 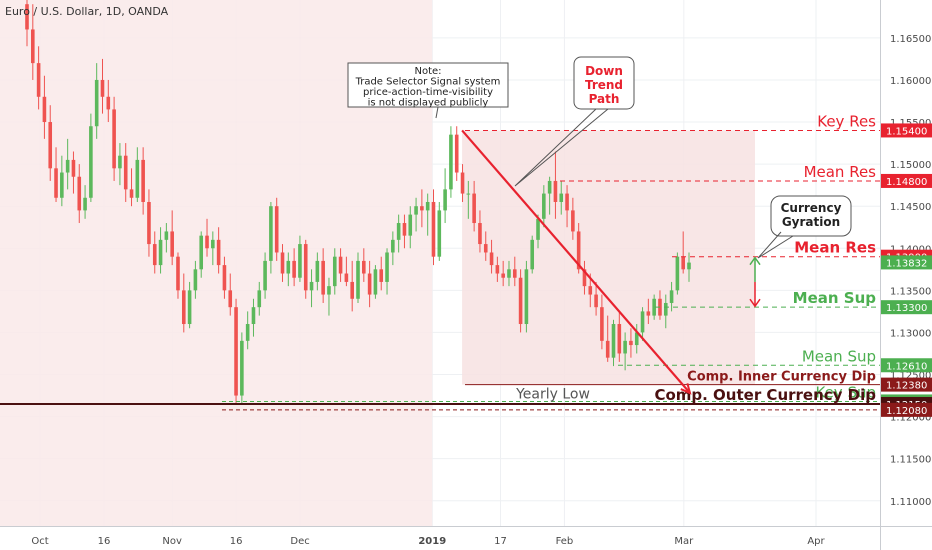 What do you see at coordinates (839, 356) in the screenshot?
I see `level-label: Mean Sup` at bounding box center [839, 356].